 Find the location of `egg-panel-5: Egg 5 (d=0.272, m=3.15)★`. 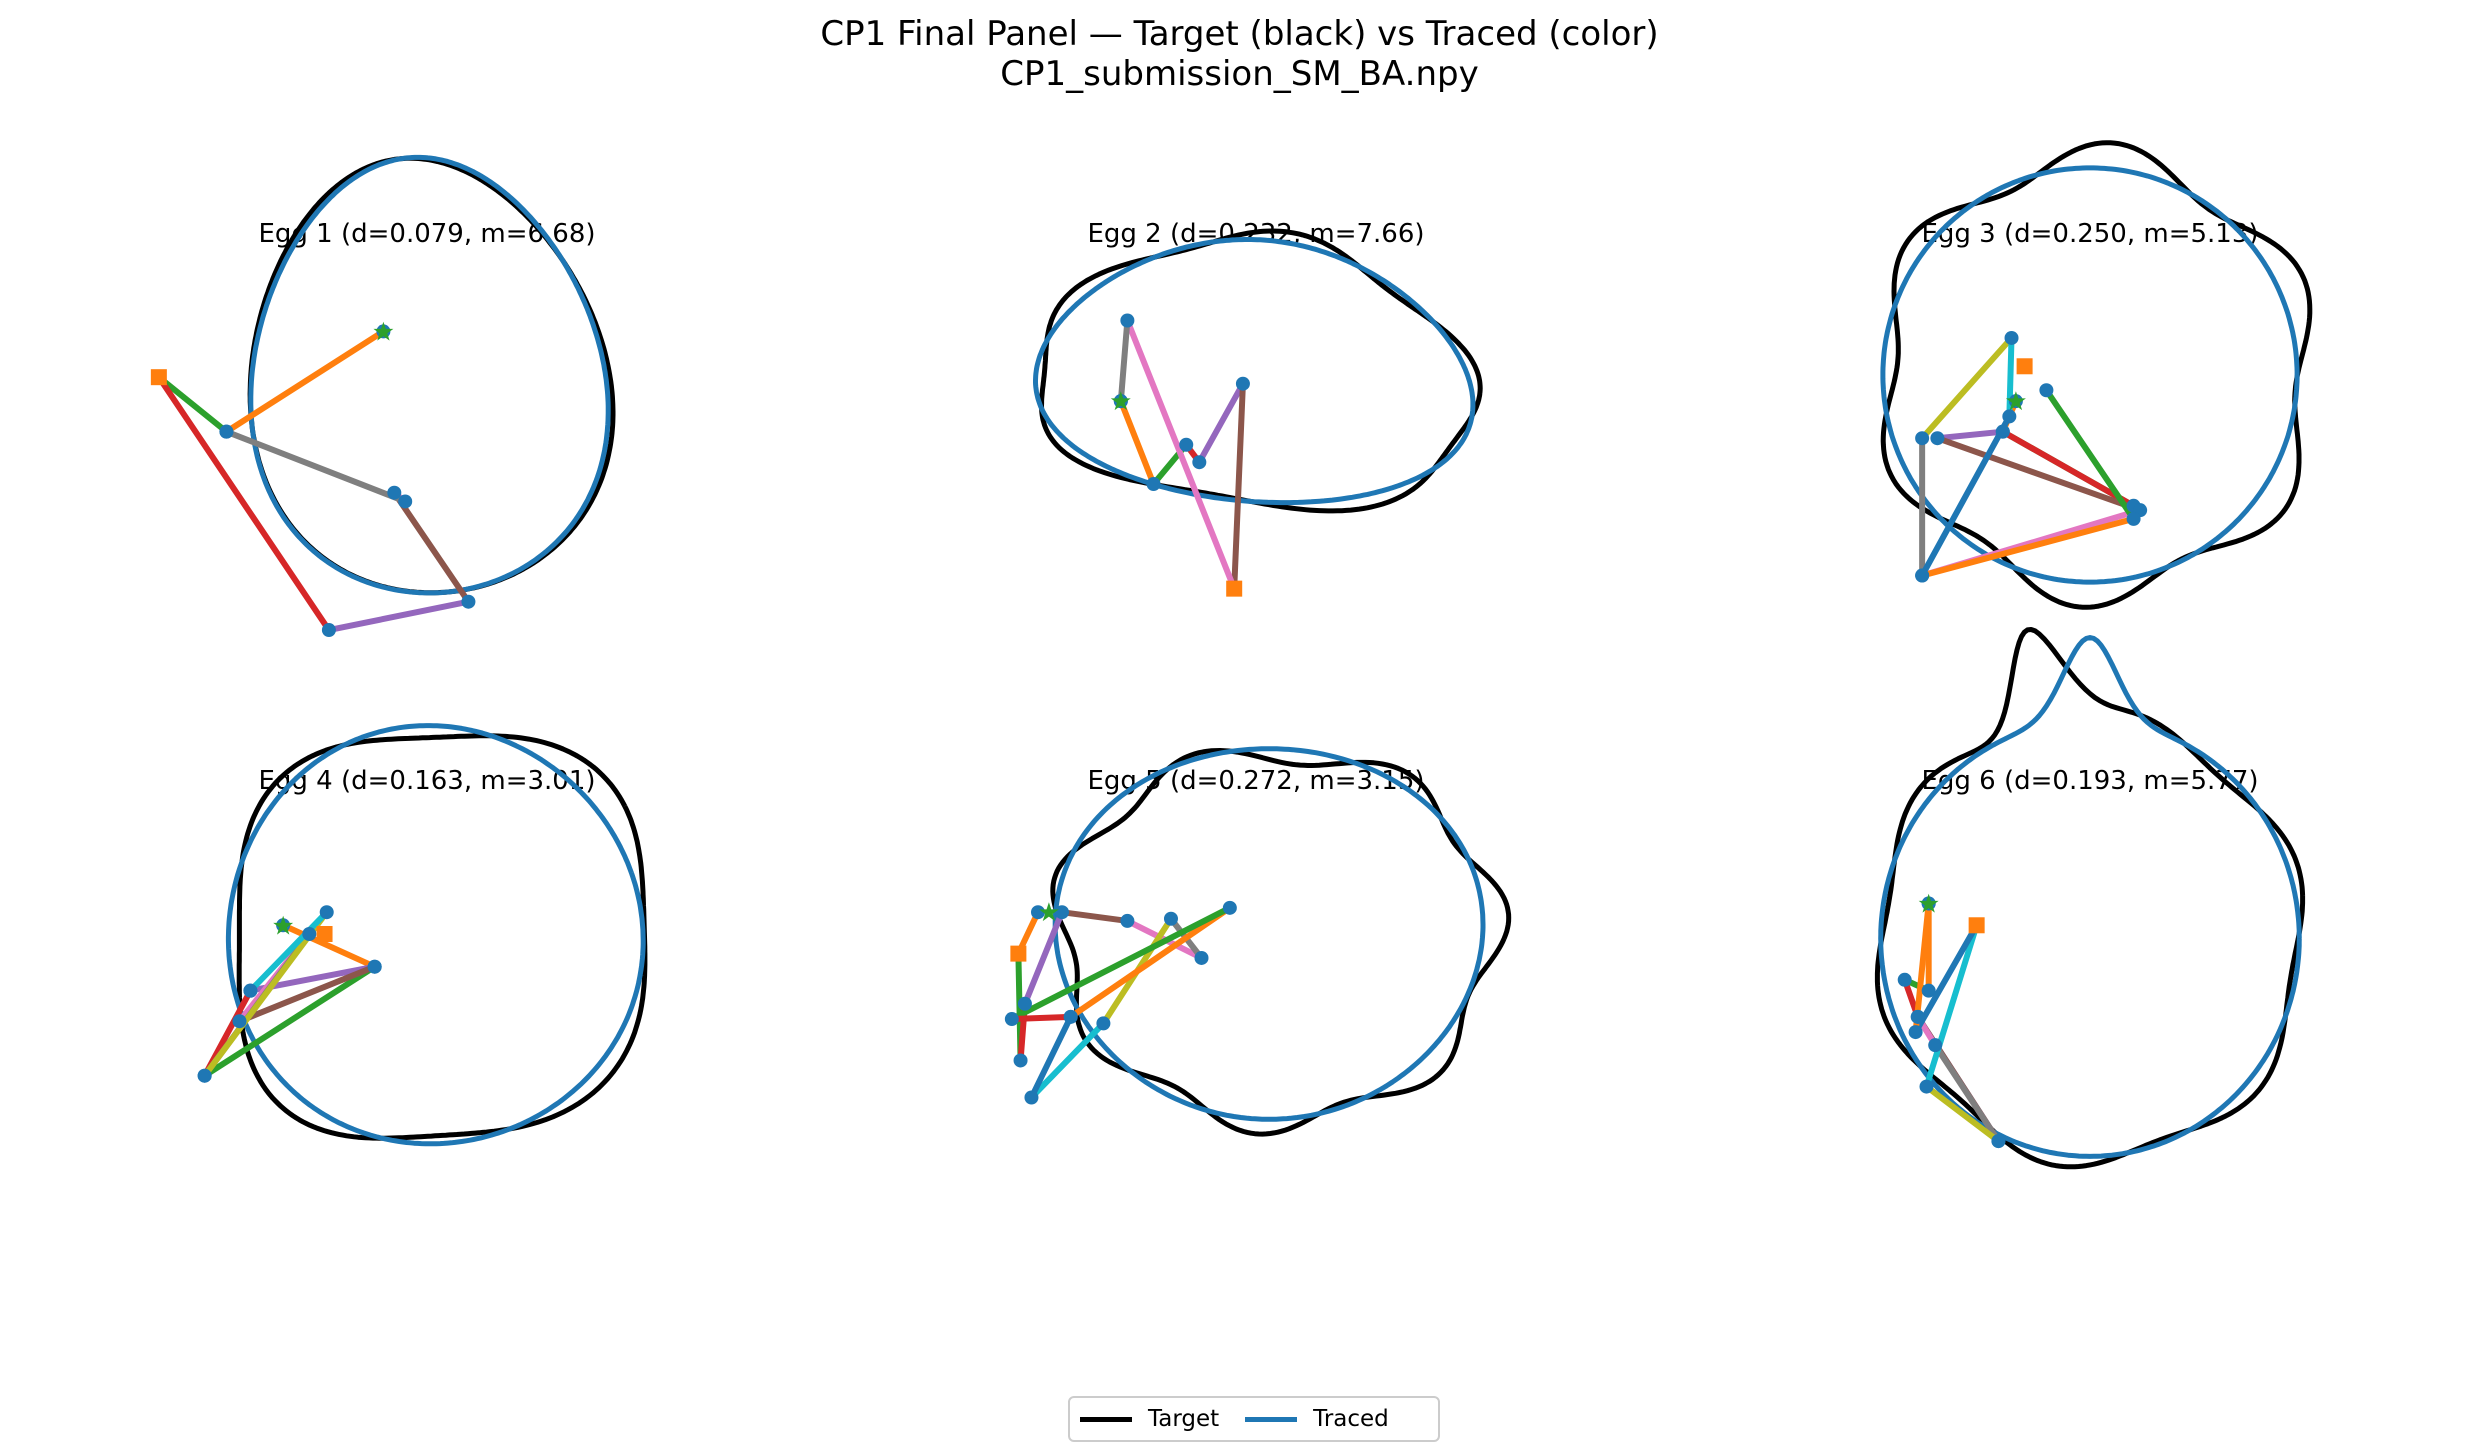

egg-panel-5: Egg 5 (d=0.272, m=3.15)★ is located at coordinates (1258, 941).